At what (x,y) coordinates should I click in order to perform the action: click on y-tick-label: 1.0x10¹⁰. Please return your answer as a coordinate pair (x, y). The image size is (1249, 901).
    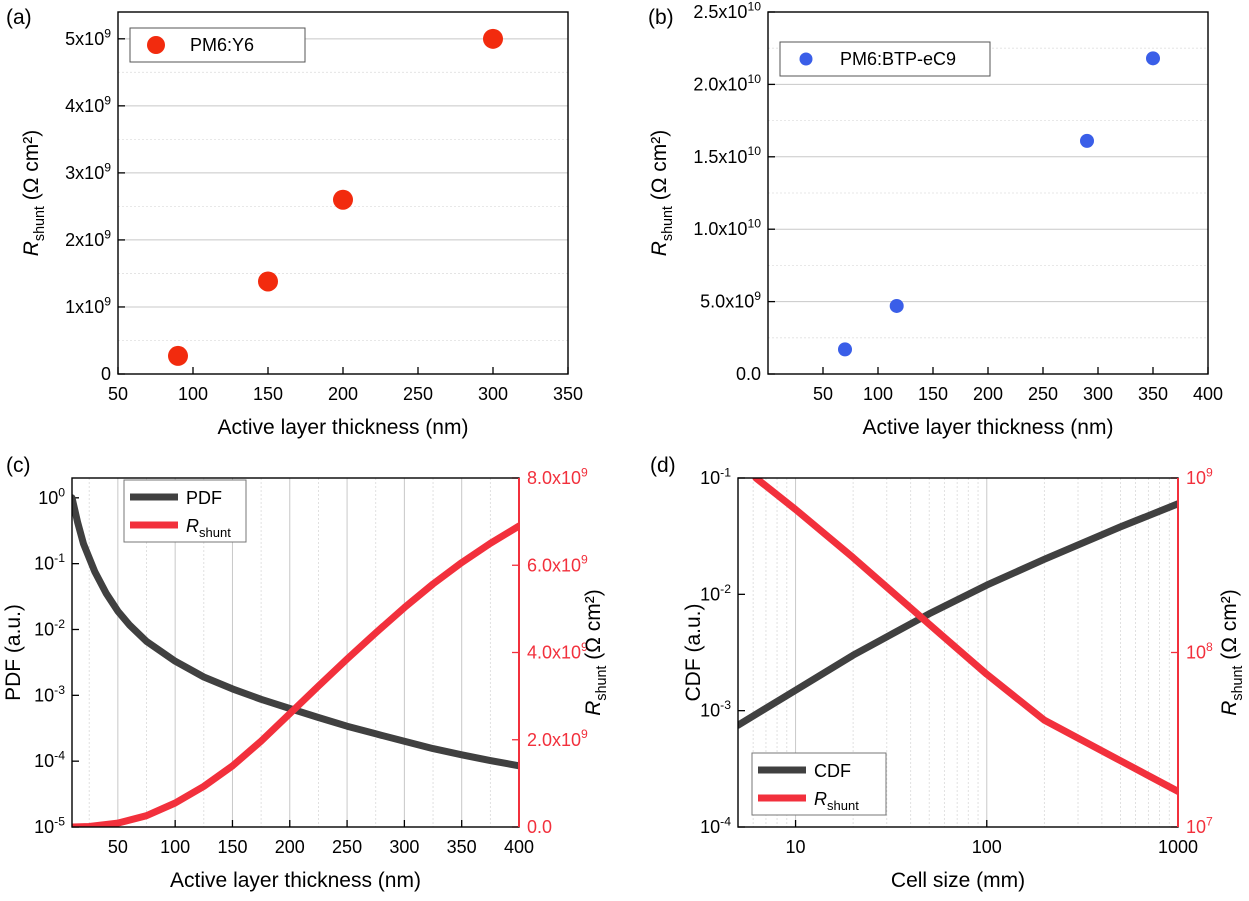
    Looking at the image, I should click on (727, 228).